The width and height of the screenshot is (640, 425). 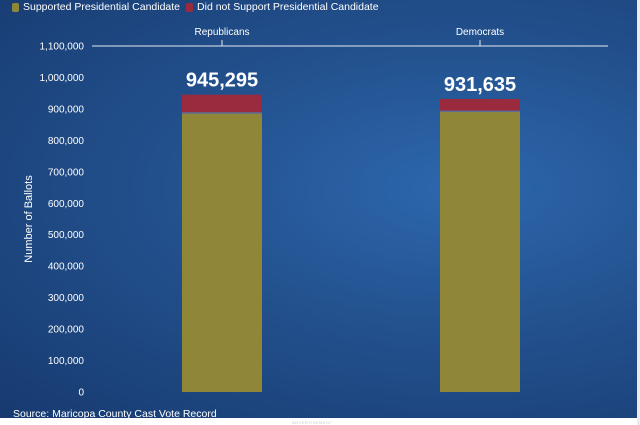 I want to click on y-tick-label: 200,000, so click(x=66, y=330).